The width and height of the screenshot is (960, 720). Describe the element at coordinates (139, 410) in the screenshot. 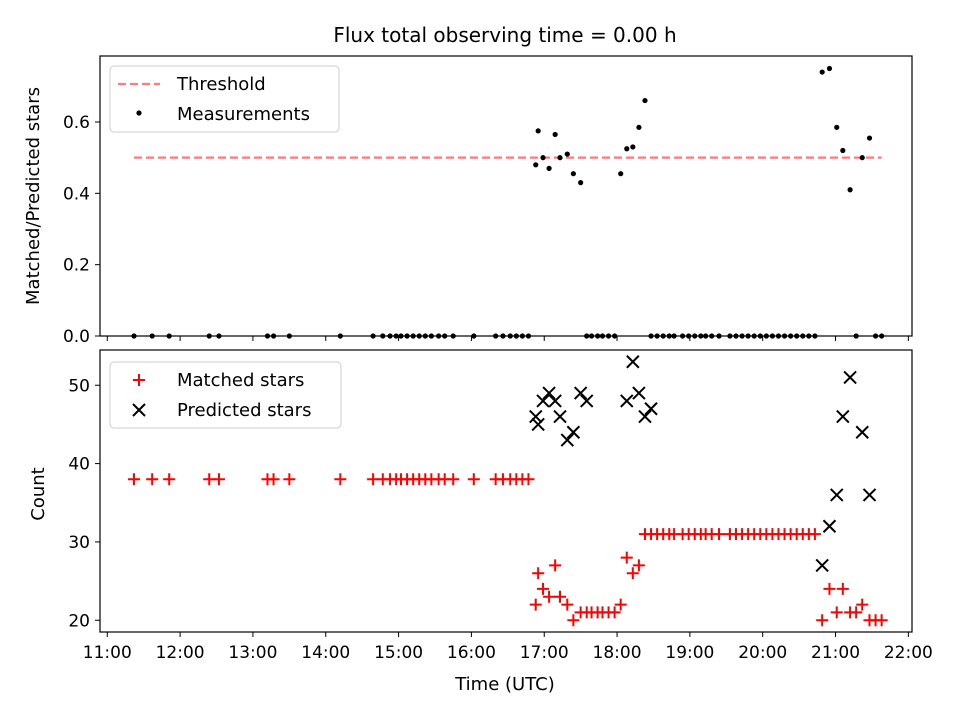

I see `predicted-stars-legend-swatch` at that location.